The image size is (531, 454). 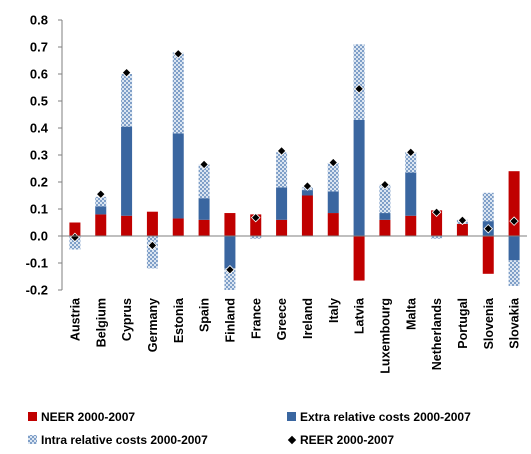 I want to click on bar-intra-cyprus, so click(x=127, y=100).